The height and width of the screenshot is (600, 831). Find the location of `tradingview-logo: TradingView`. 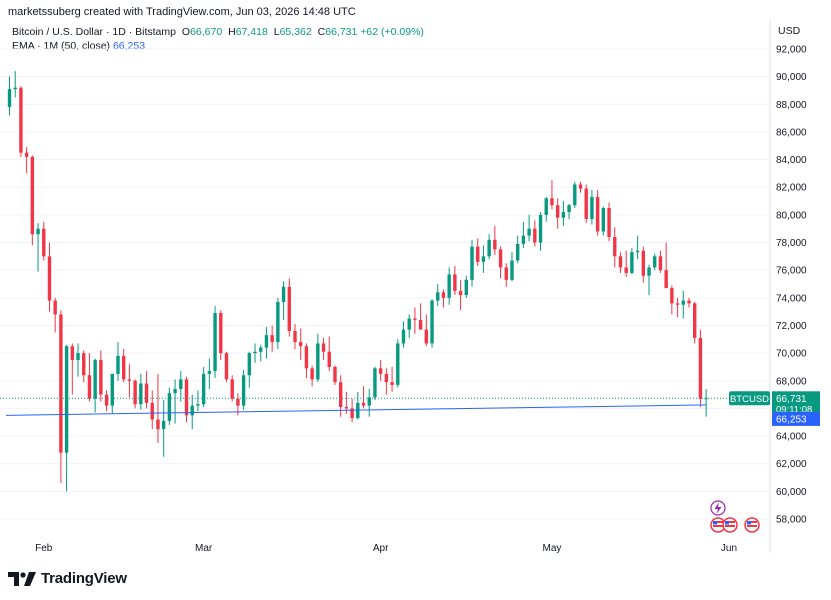

tradingview-logo: TradingView is located at coordinates (67, 578).